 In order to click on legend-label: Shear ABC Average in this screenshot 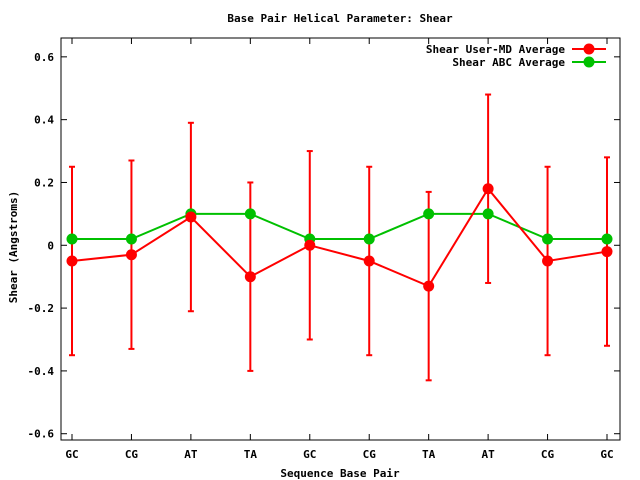, I will do `click(508, 62)`.